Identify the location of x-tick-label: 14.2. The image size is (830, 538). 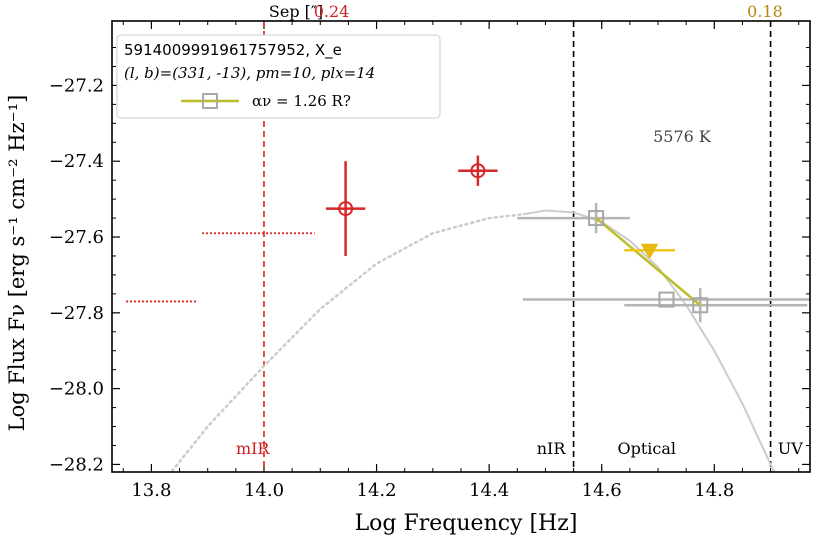
(377, 490).